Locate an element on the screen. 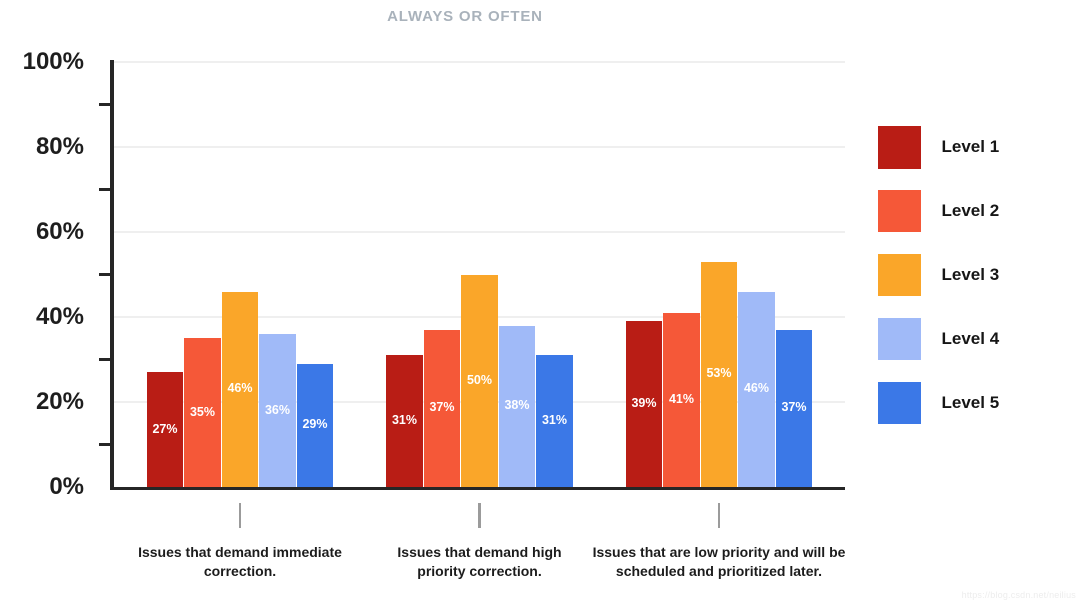 This screenshot has height=608, width=1080. bar-level1-group1 is located at coordinates (165, 429).